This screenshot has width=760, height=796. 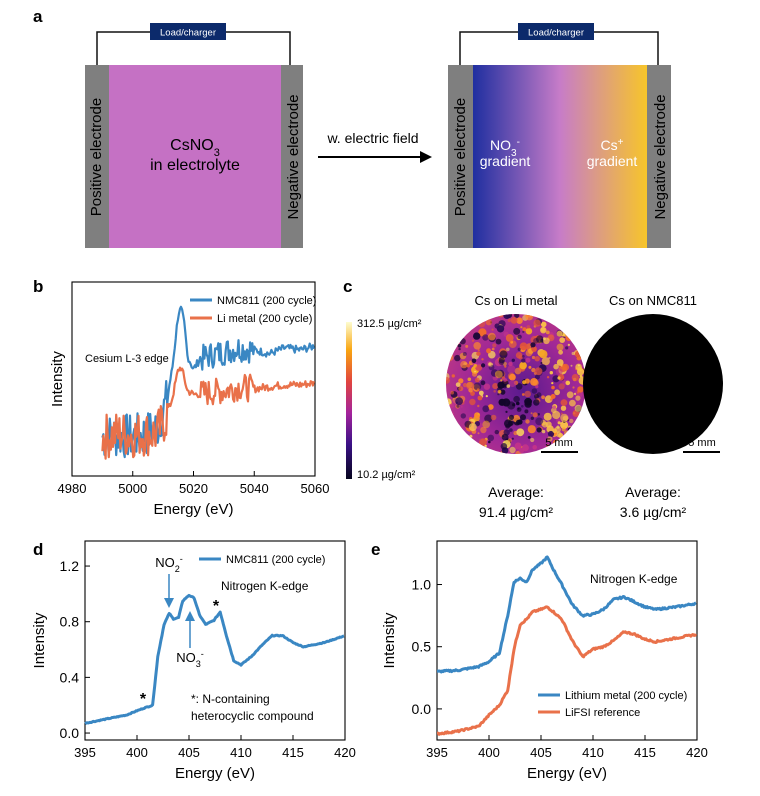 What do you see at coordinates (653, 512) in the screenshot?
I see `average-value-nmc: 3.6 µg/cm²` at bounding box center [653, 512].